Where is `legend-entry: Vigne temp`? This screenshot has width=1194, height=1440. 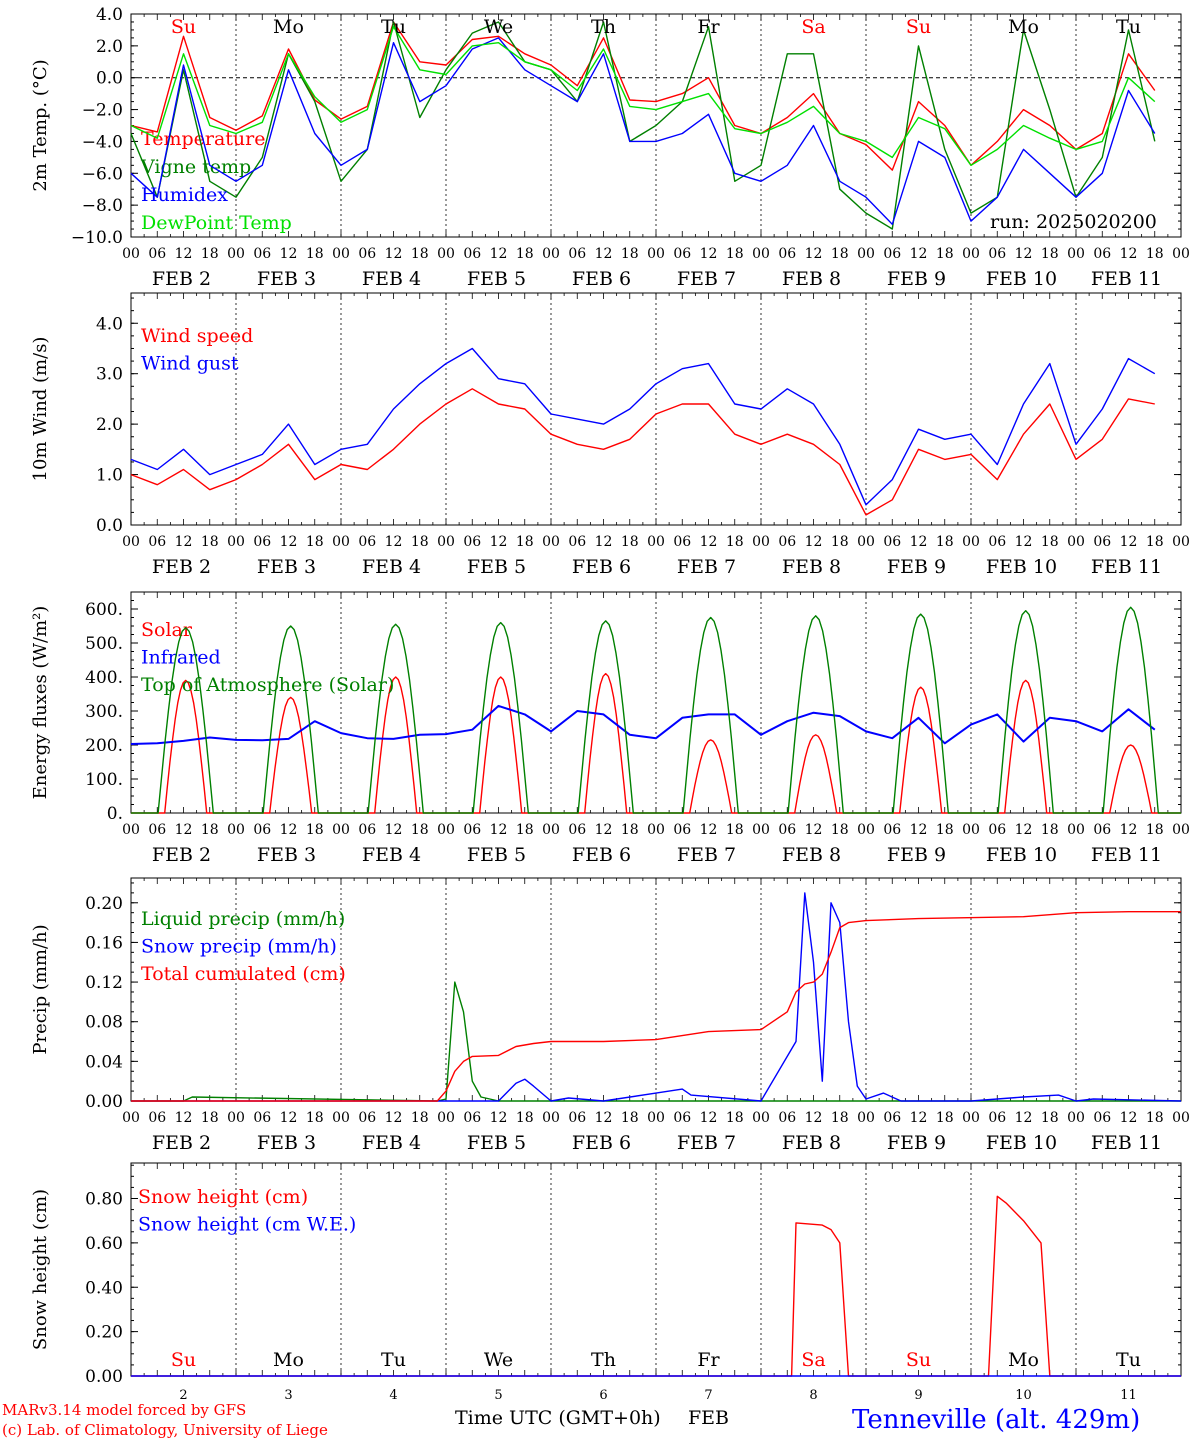 legend-entry: Vigne temp is located at coordinates (195, 167).